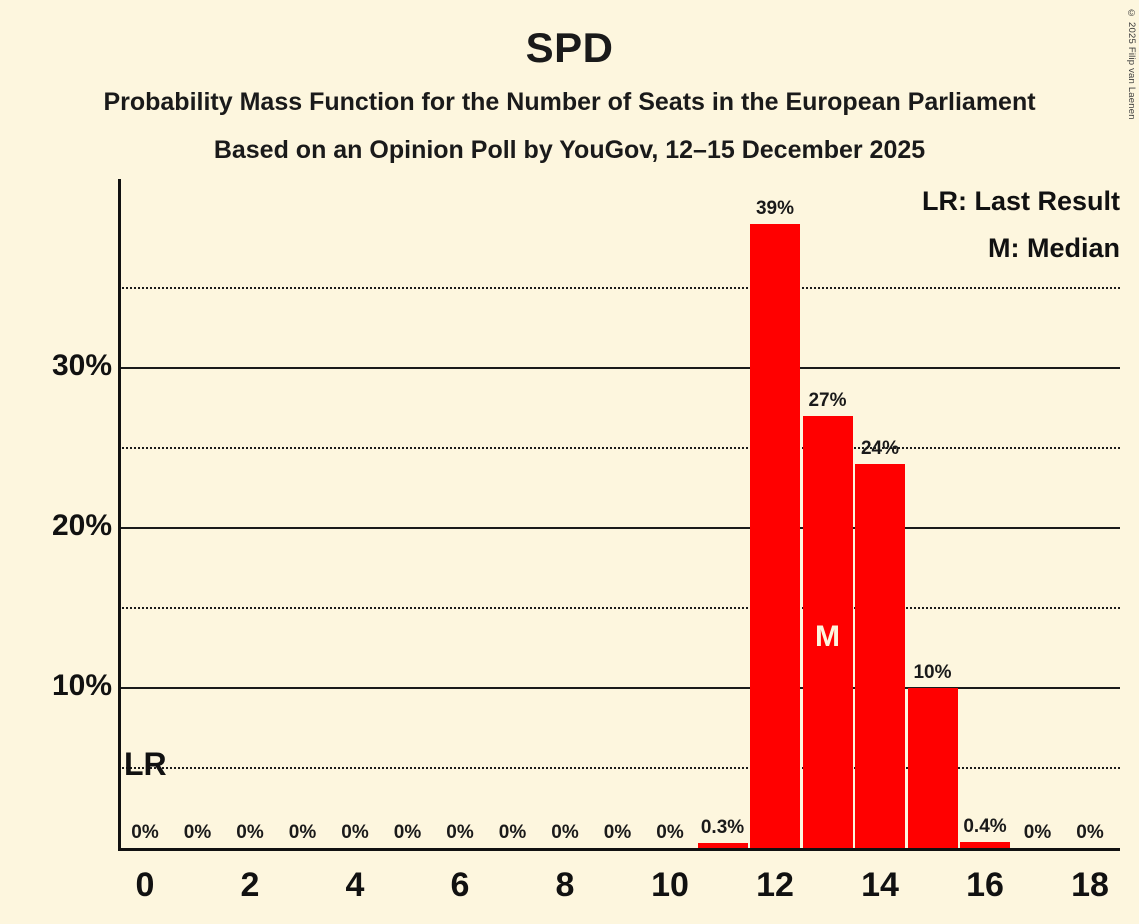 This screenshot has width=1139, height=924. I want to click on y-tick-label-10pct: 10%, so click(81, 685).